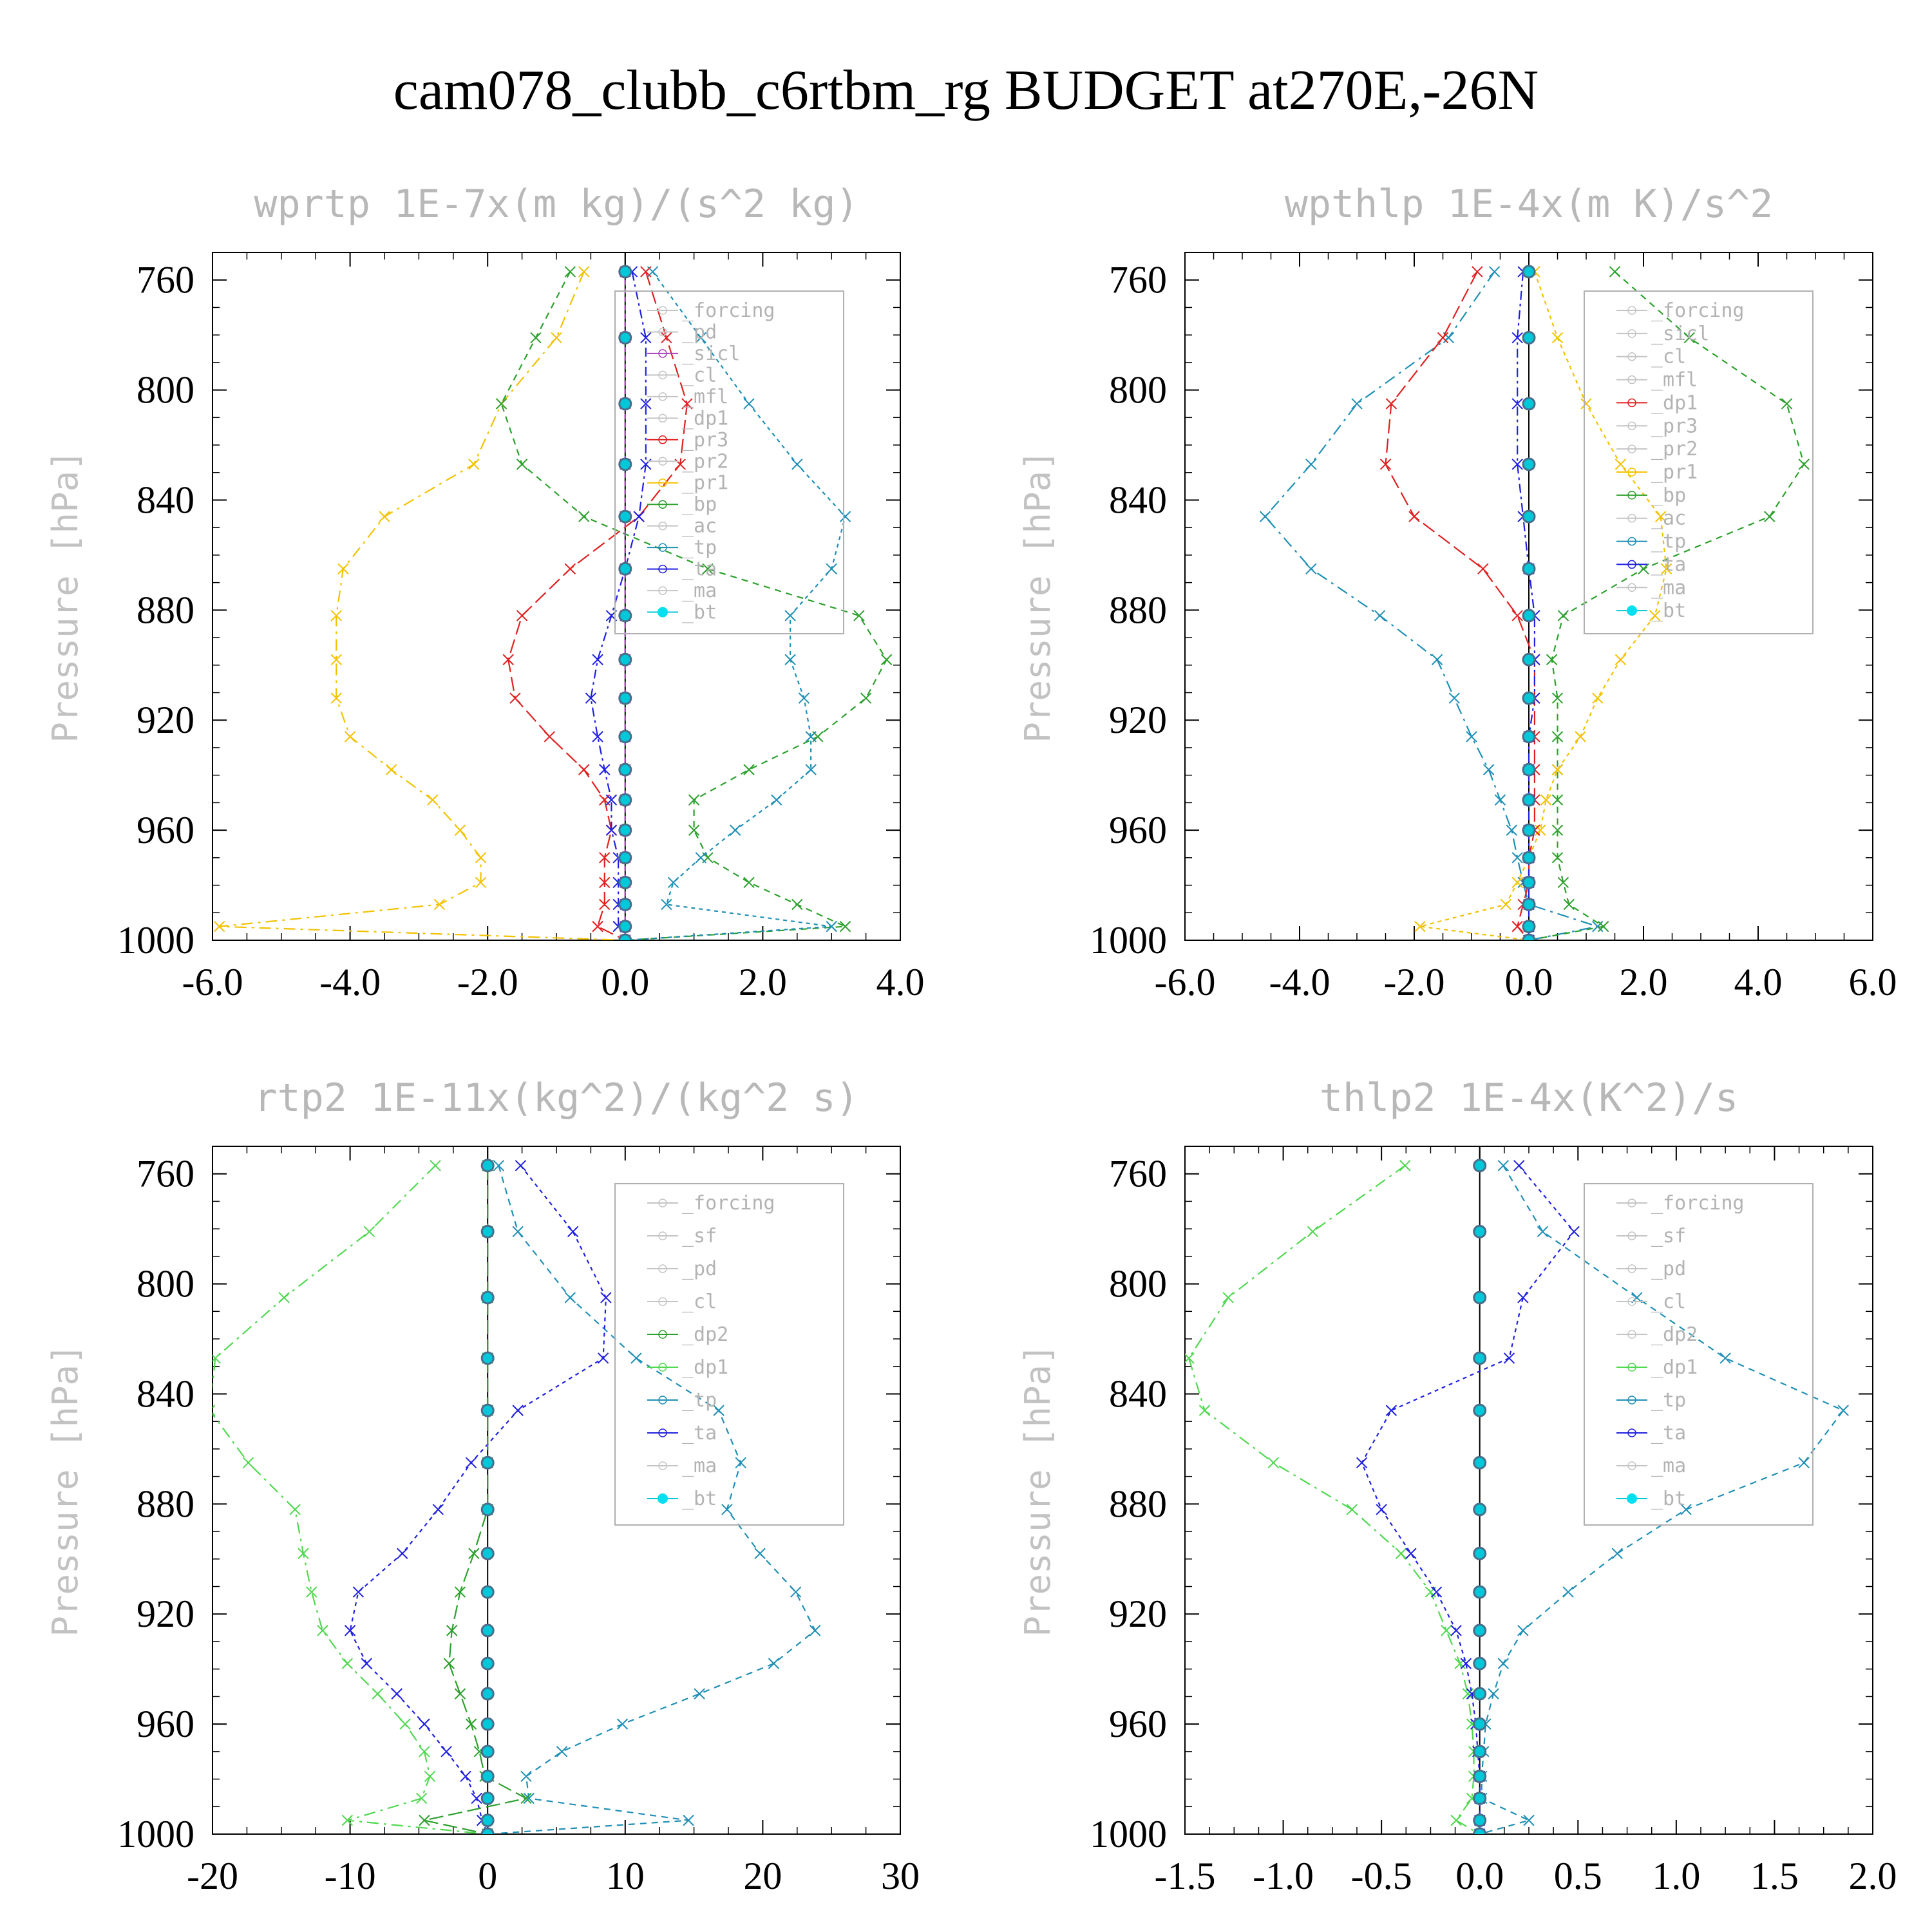 The height and width of the screenshot is (1932, 1932). I want to click on y-axis-label: Pressure [hPa], so click(1038, 1490).